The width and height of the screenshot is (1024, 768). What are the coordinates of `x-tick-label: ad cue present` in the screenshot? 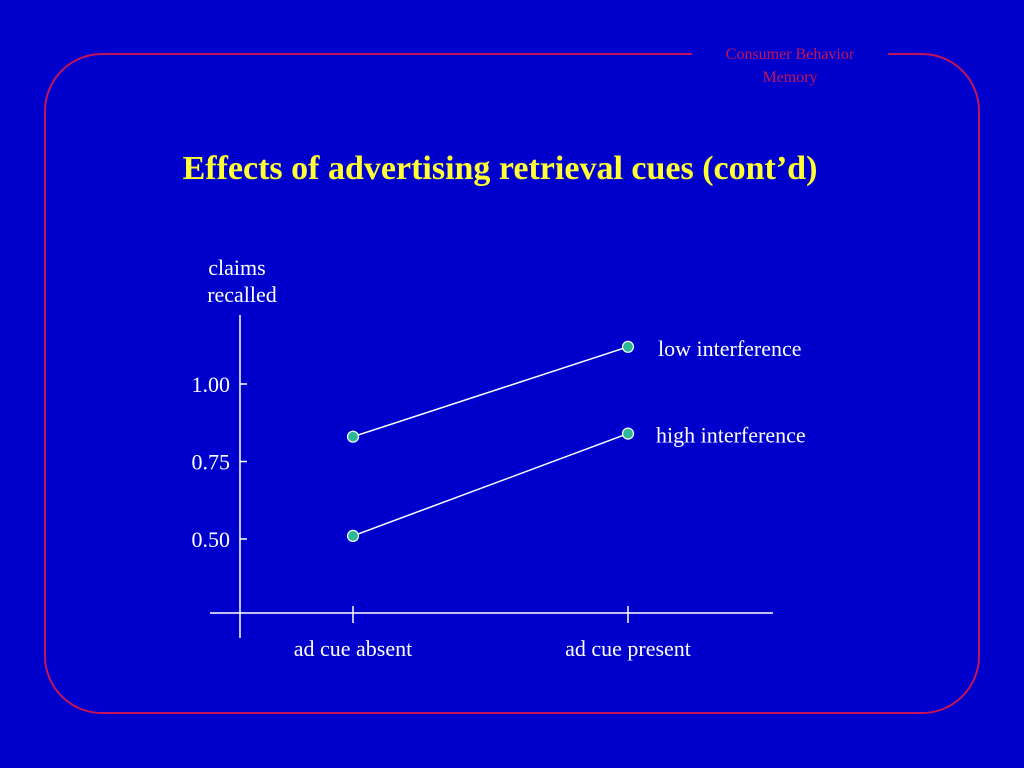 It's located at (628, 648).